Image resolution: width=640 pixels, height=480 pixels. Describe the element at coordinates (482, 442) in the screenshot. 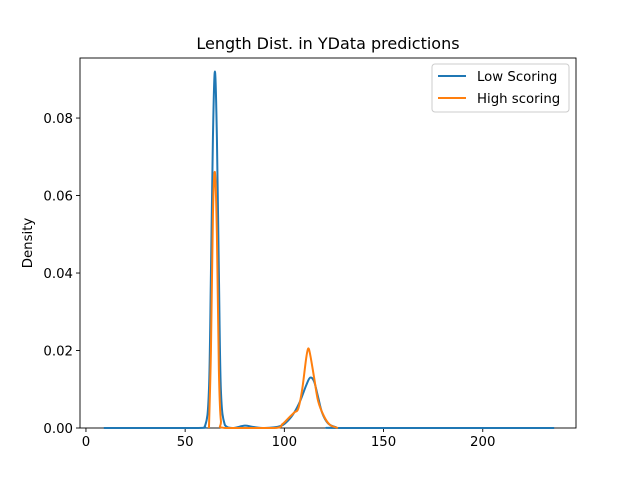

I see `x-tick-label: 200` at that location.